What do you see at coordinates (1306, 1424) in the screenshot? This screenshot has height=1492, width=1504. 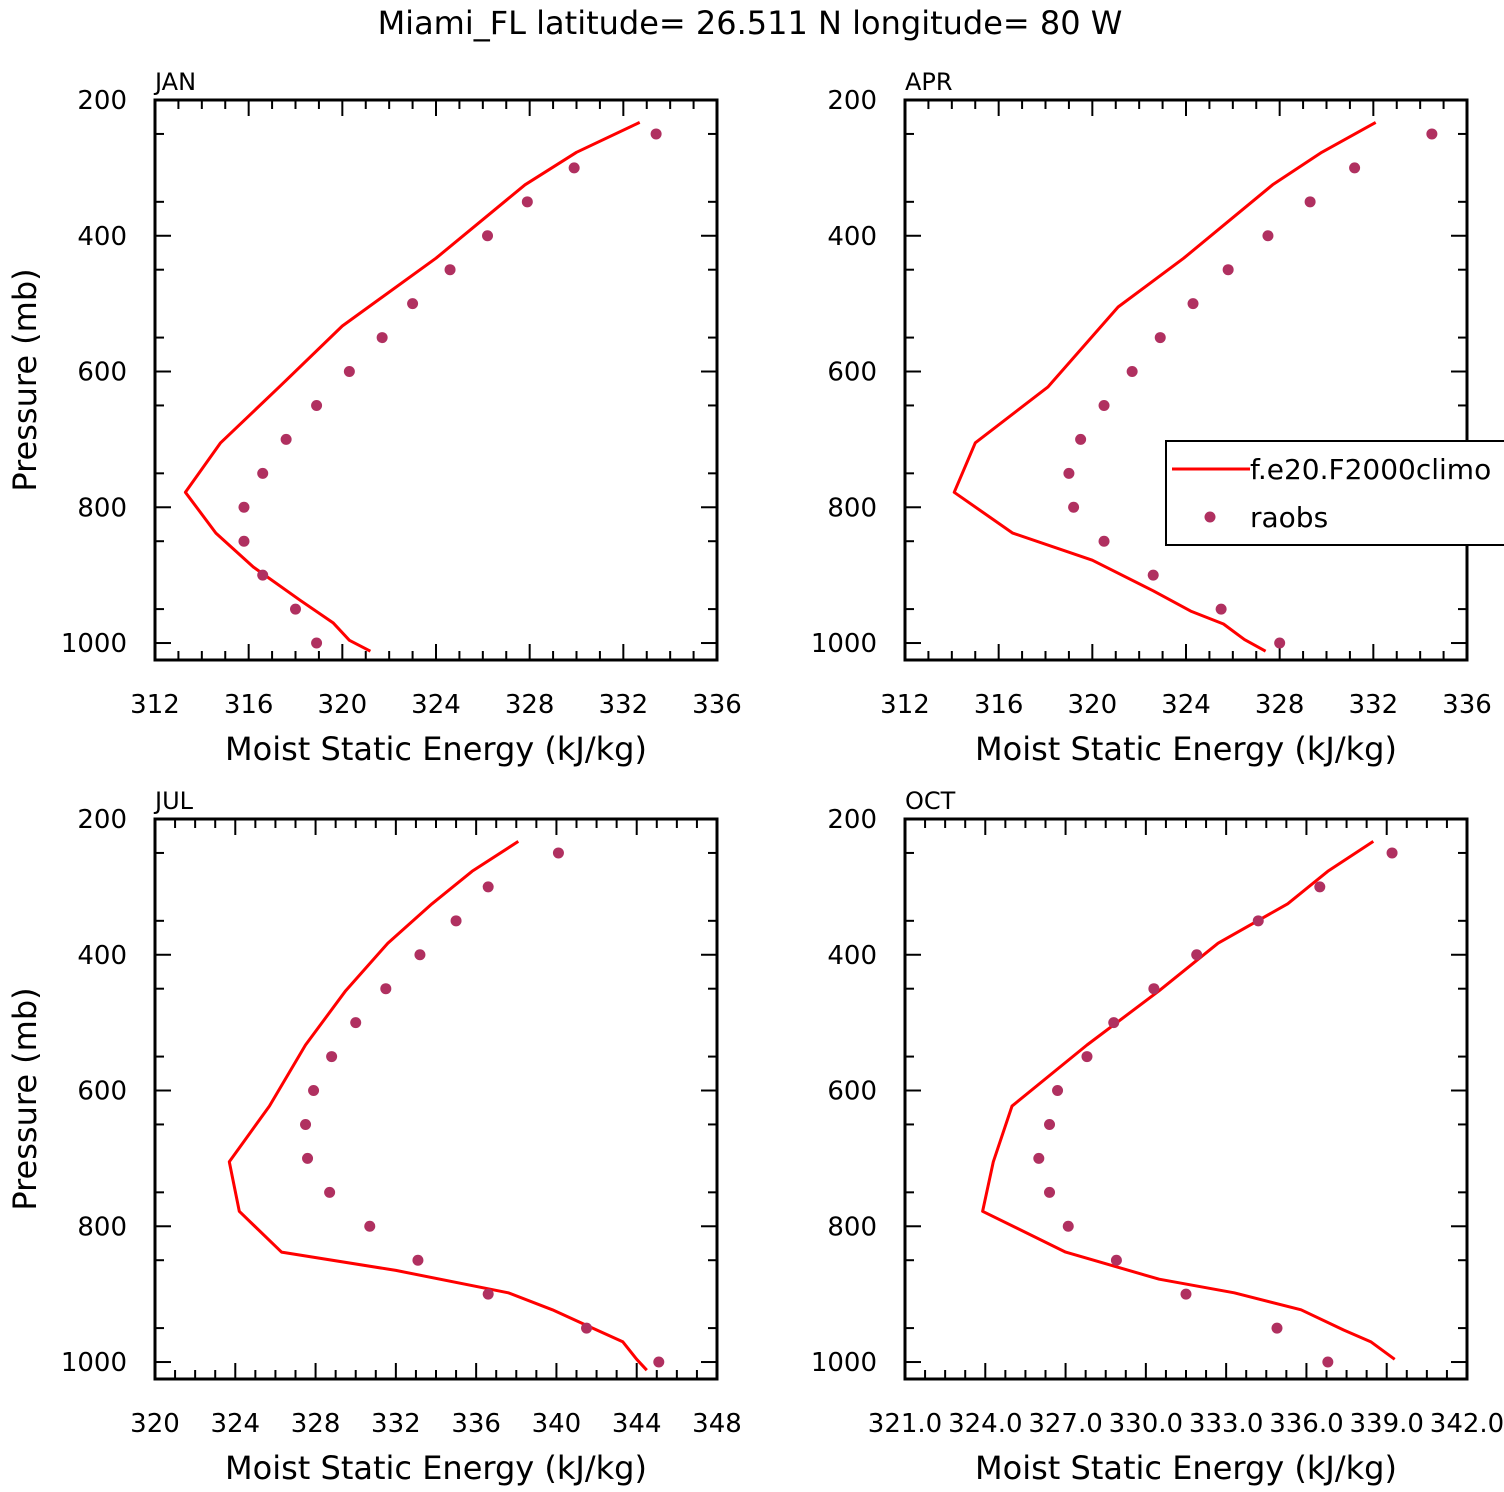 I see `x-tick-label: 336.0` at bounding box center [1306, 1424].